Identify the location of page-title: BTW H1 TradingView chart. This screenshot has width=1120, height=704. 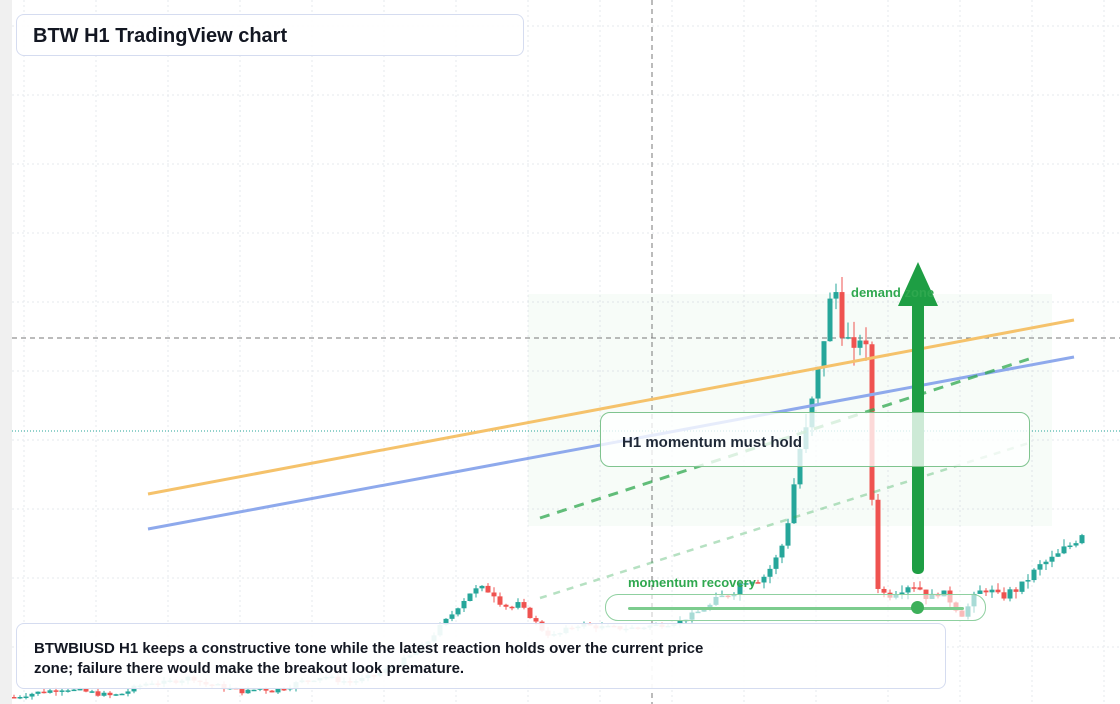
(160, 36).